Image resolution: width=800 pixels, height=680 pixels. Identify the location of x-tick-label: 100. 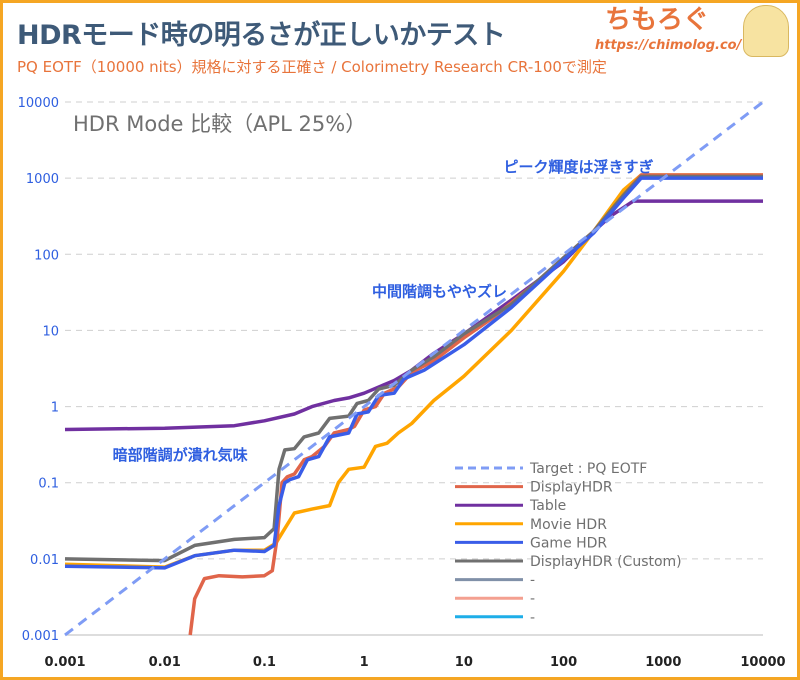
(563, 662).